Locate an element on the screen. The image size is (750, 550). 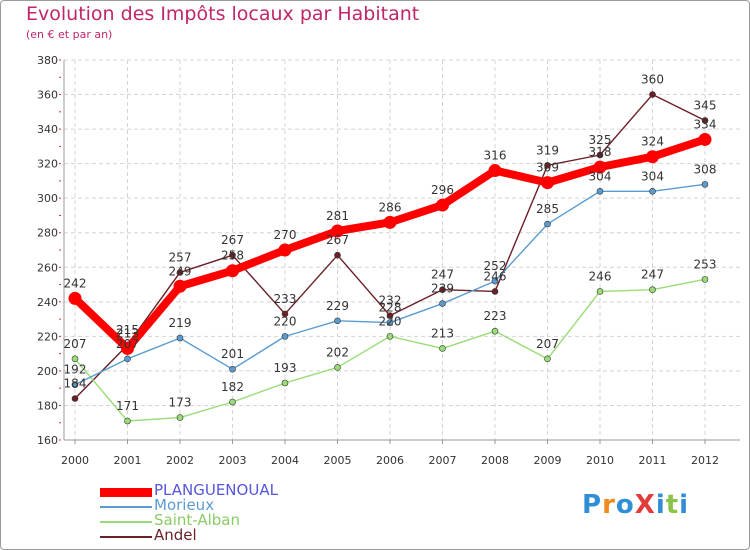
x-tick-label: 2003 is located at coordinates (233, 460).